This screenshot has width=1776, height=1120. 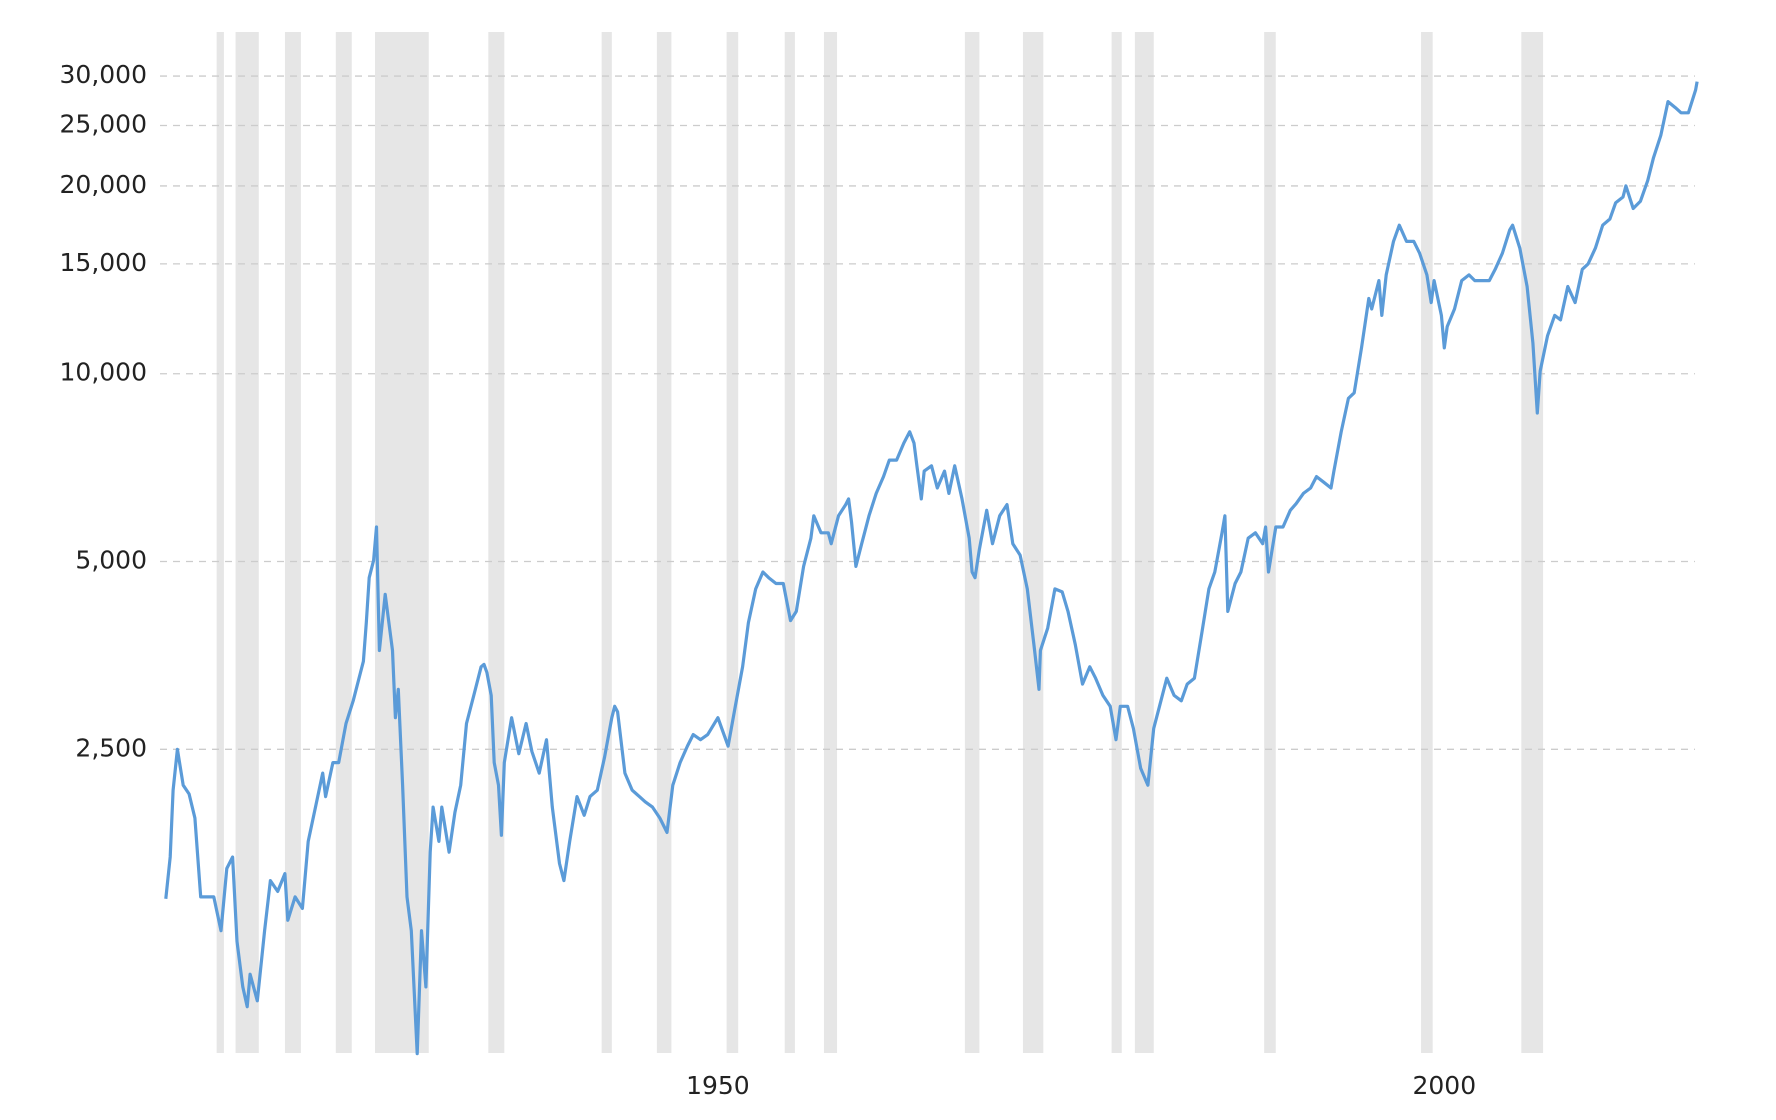 What do you see at coordinates (718, 1085) in the screenshot?
I see `x-tick-label: 1950` at bounding box center [718, 1085].